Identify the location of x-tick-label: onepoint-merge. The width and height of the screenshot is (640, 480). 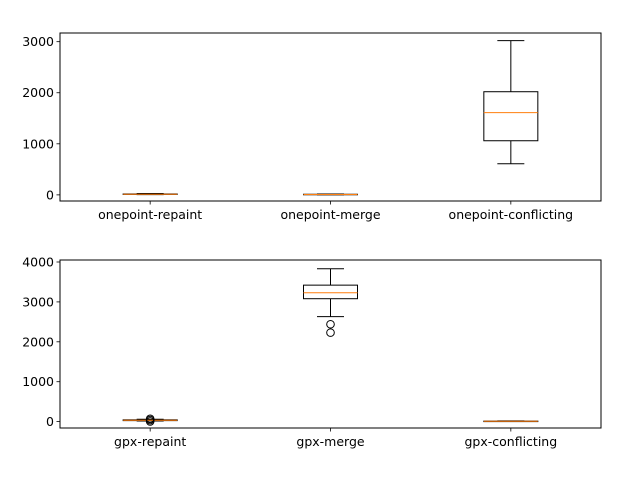
(330, 214).